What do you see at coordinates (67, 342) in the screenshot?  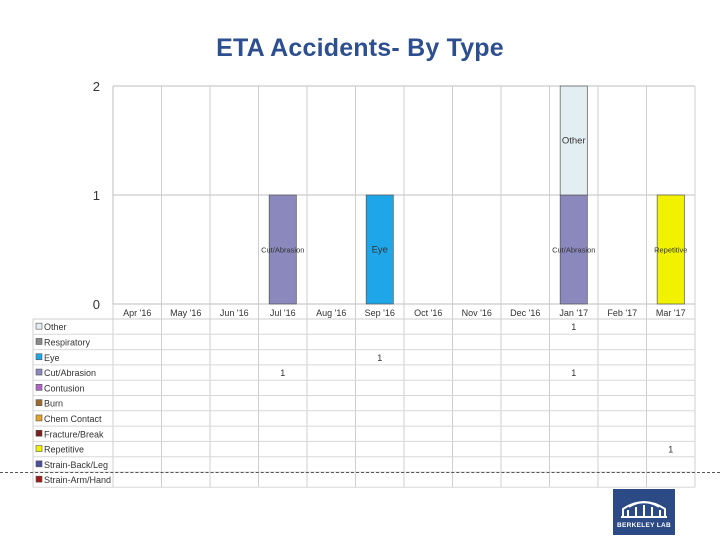 I see `legend-label: Respiratory` at bounding box center [67, 342].